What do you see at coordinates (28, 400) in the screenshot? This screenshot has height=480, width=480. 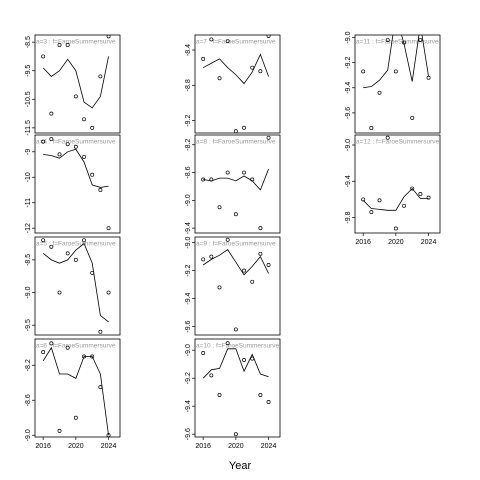 I see `y-tick-label: -8.6` at bounding box center [28, 400].